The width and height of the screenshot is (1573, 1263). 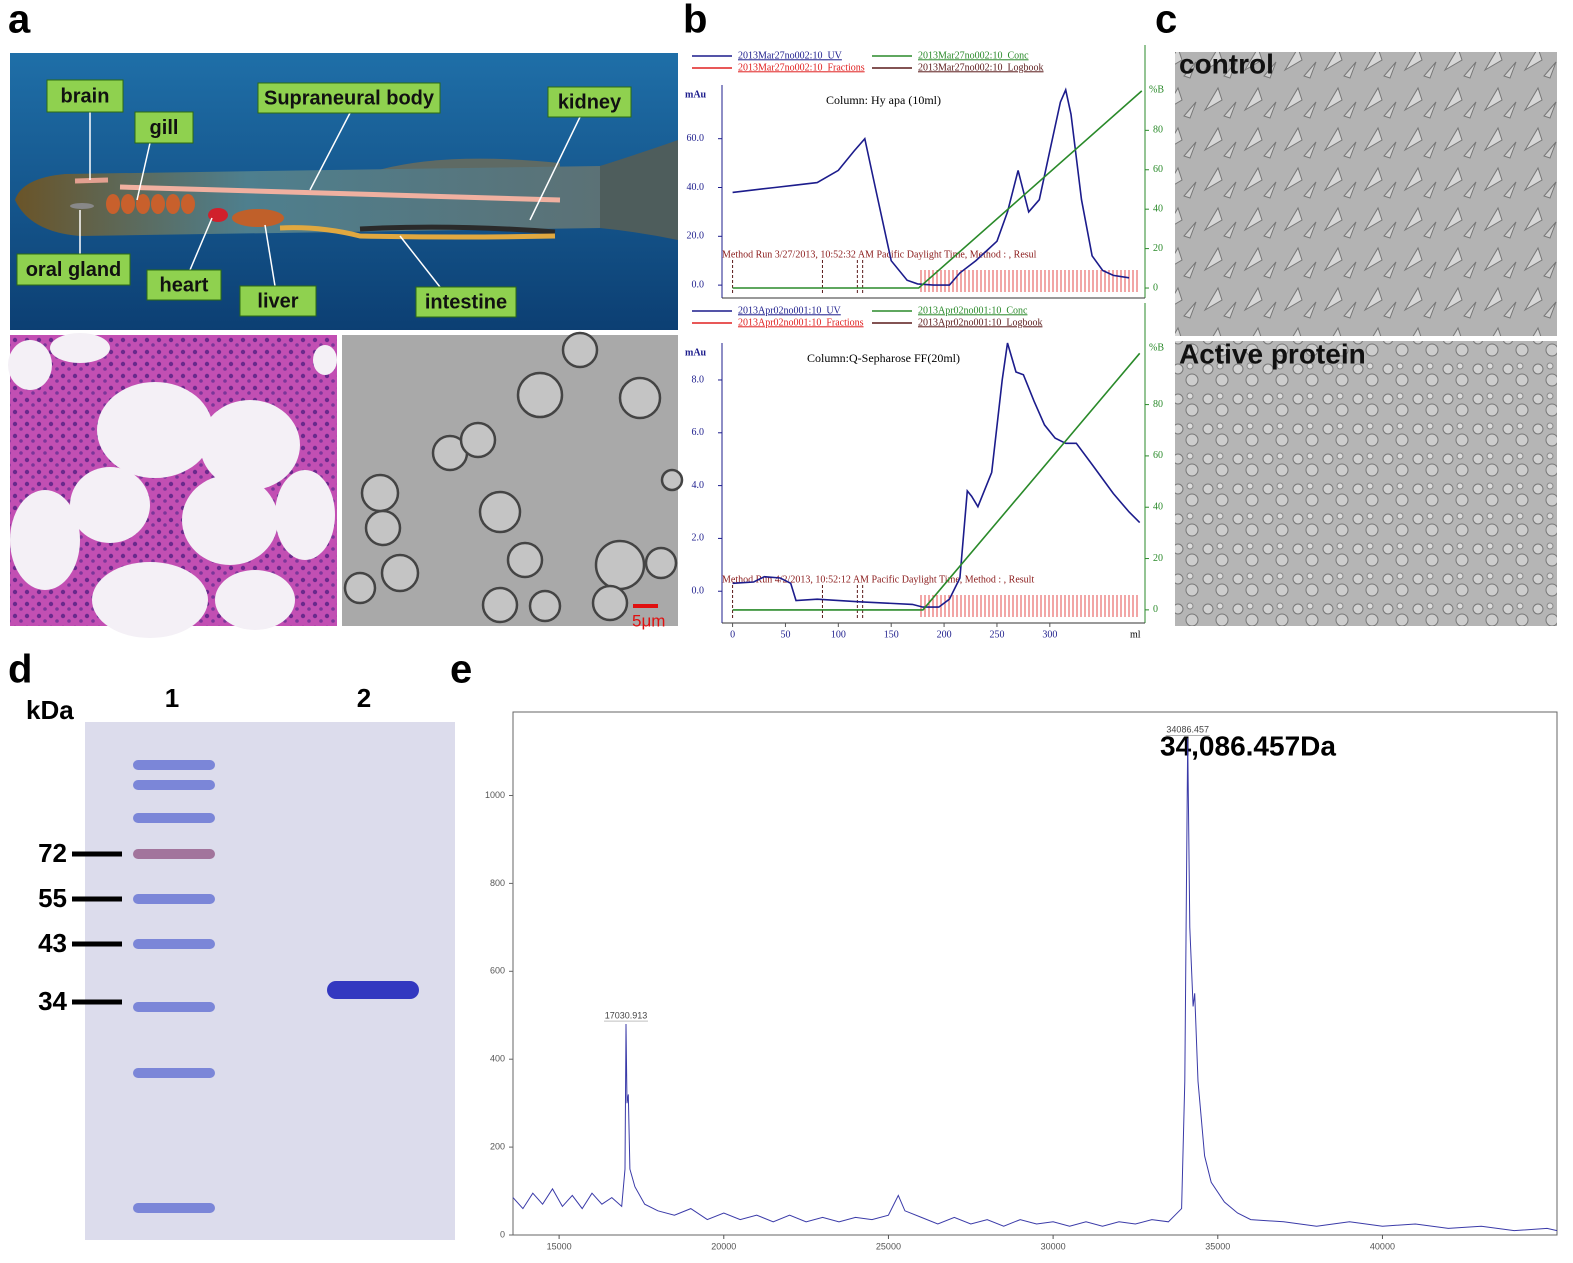 What do you see at coordinates (723, 1246) in the screenshot?
I see `x-tick-label: 20000` at bounding box center [723, 1246].